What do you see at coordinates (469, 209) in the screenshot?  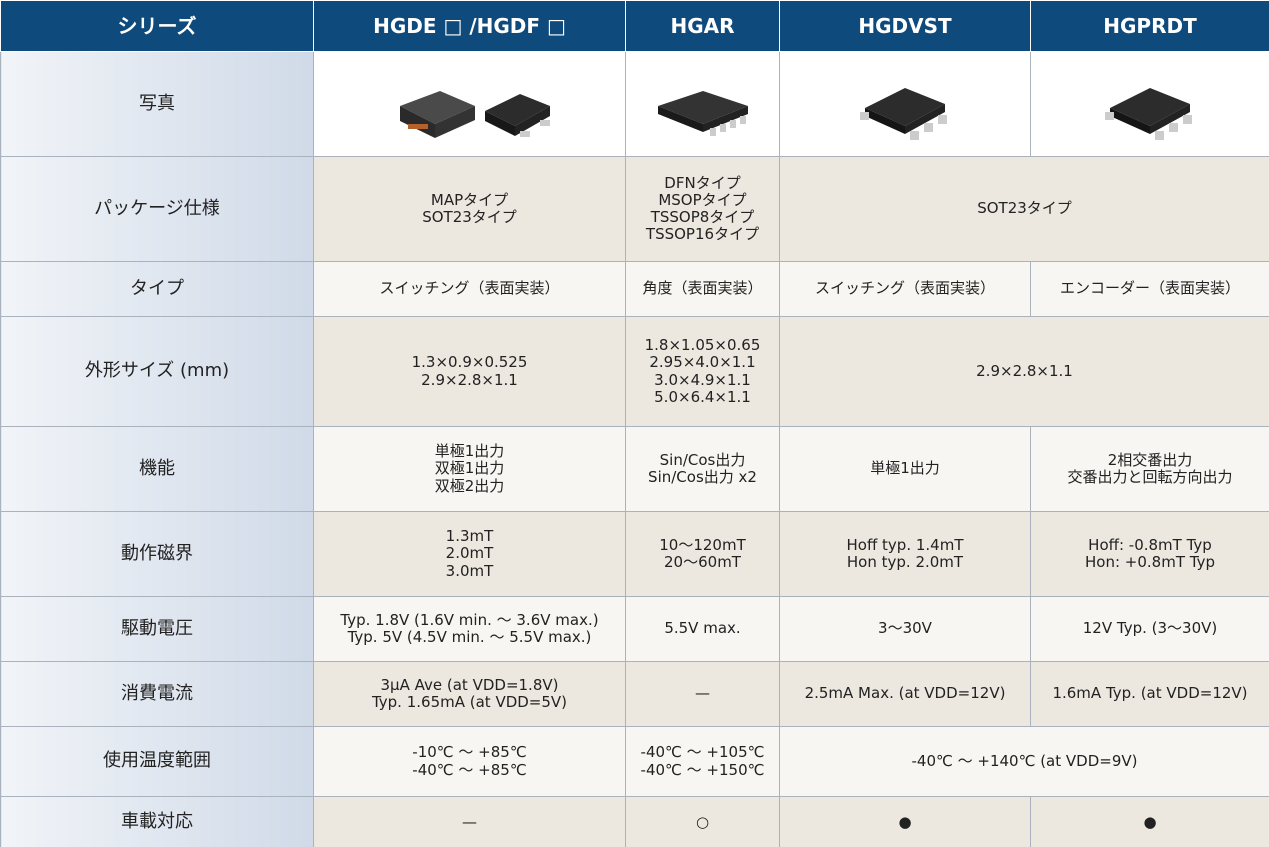 I see `table-cell: MAPタイプ SOT23タイプ` at bounding box center [469, 209].